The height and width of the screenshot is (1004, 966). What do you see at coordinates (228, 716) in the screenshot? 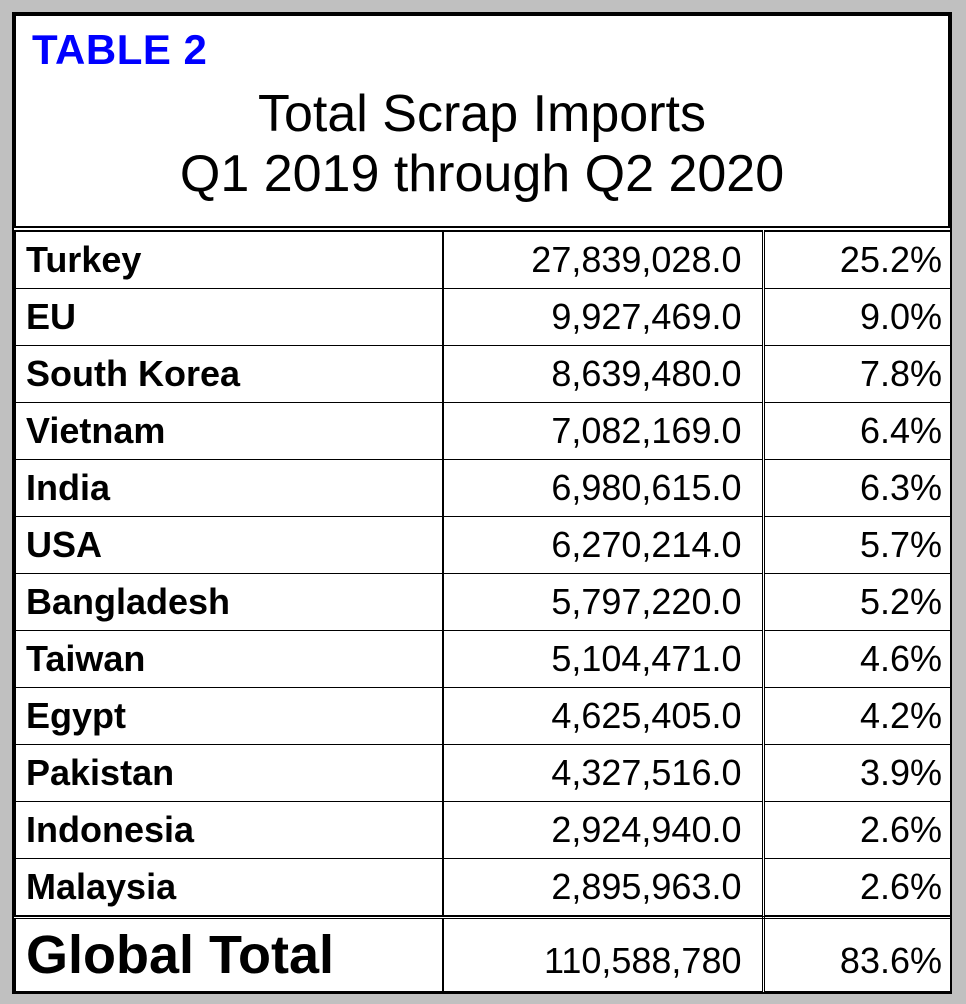
I see `country-cell: Egypt` at bounding box center [228, 716].